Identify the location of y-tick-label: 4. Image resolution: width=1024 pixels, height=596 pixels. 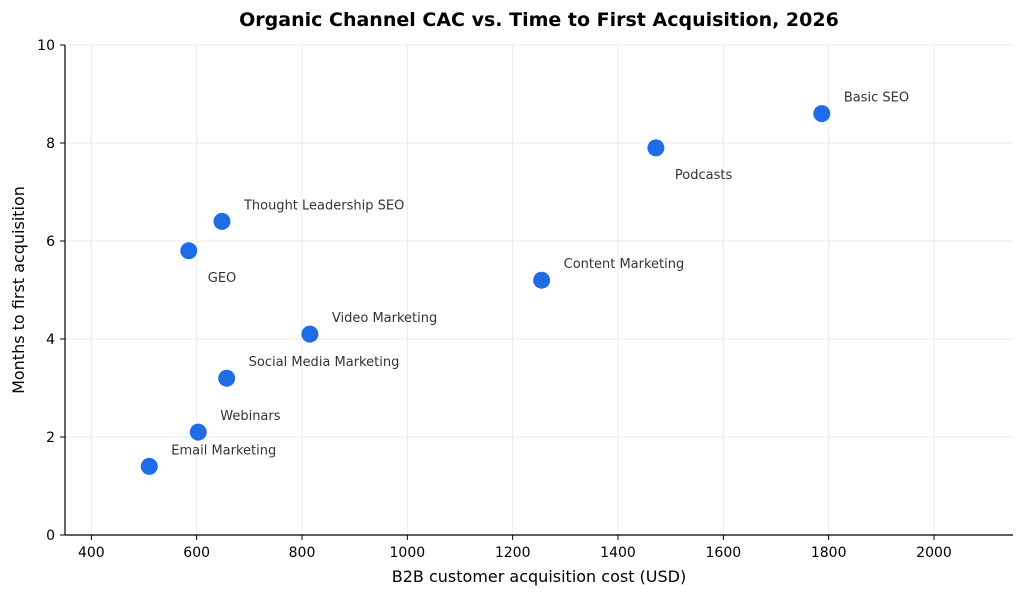
(50, 340).